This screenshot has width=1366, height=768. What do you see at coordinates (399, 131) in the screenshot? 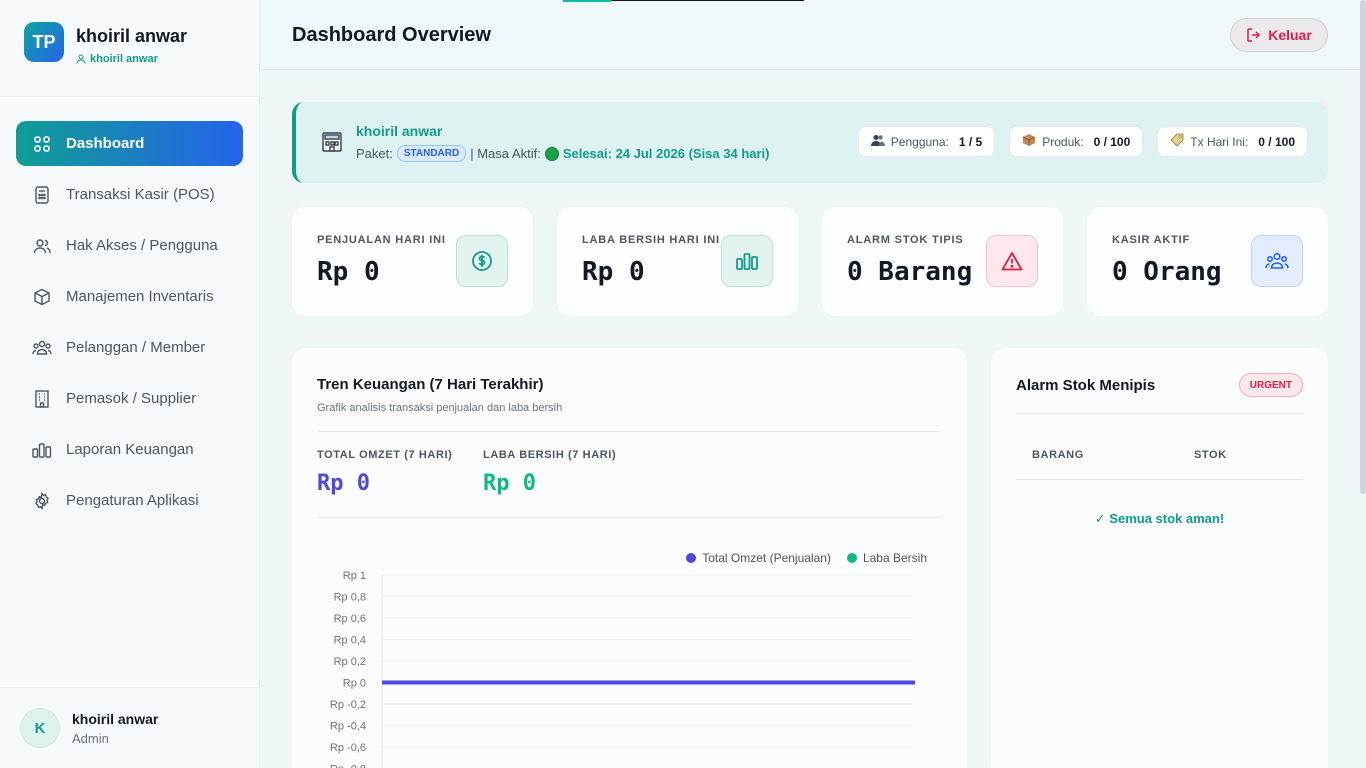
I see `store-name: khoiril anwar` at bounding box center [399, 131].